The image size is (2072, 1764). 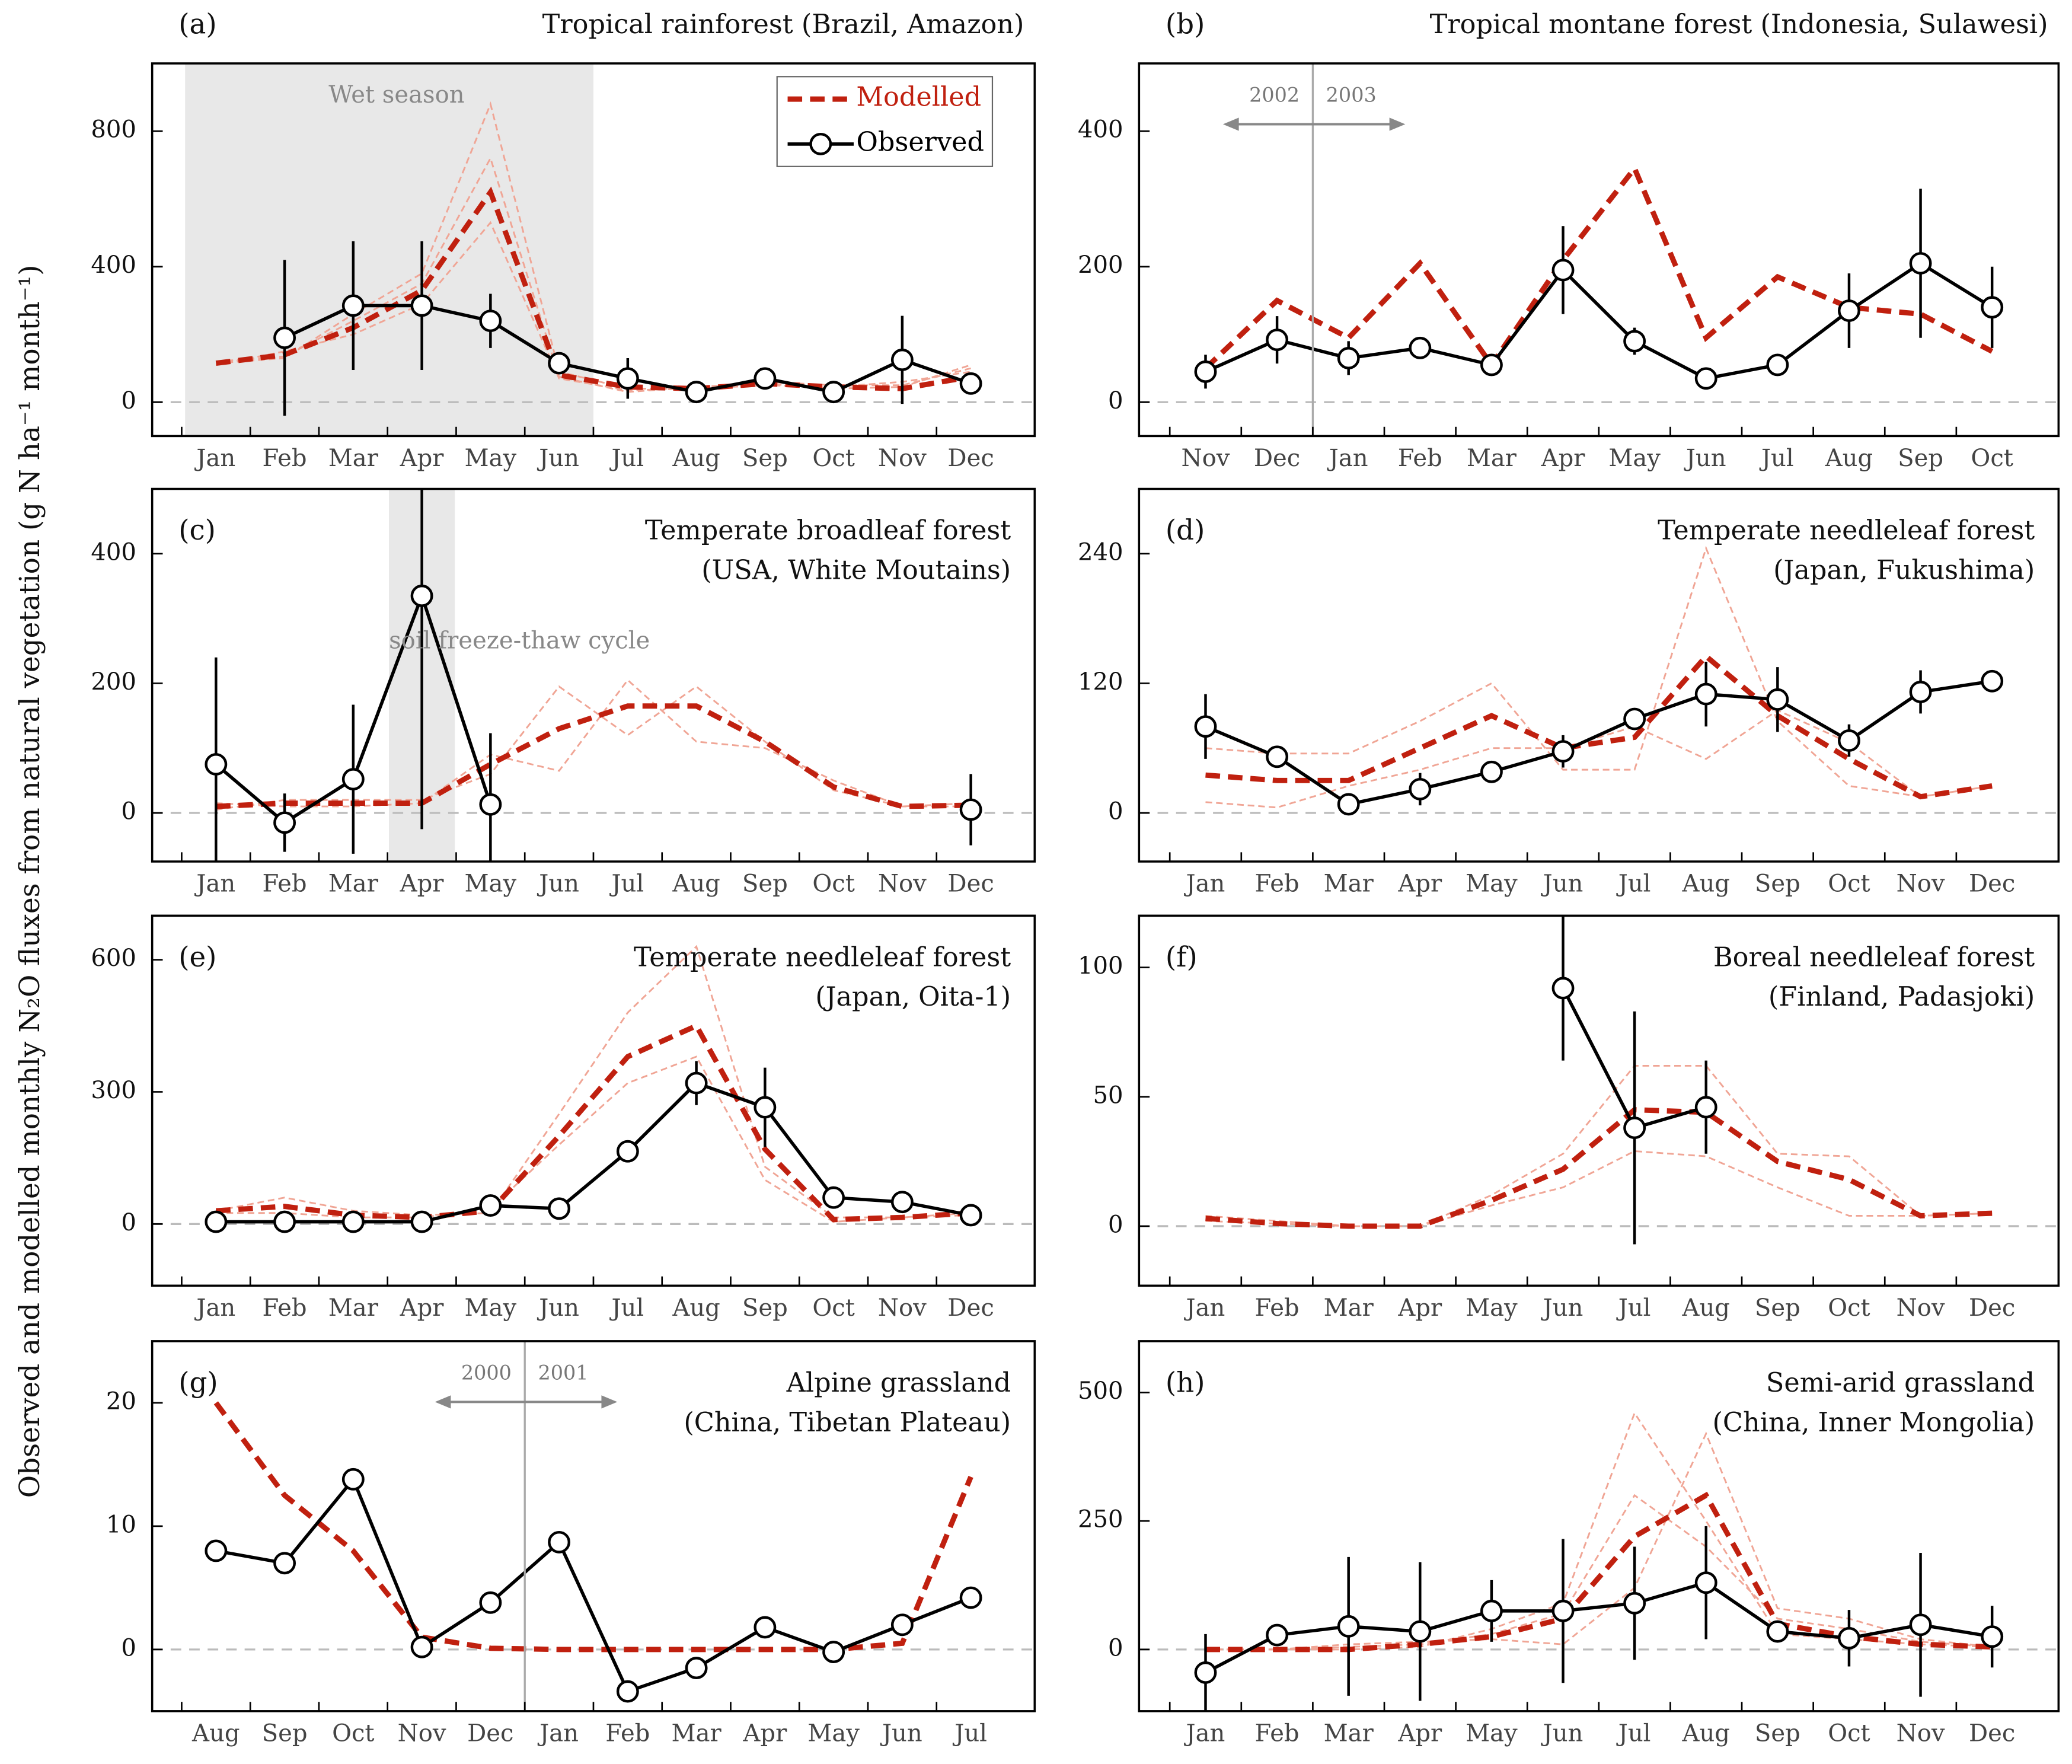 What do you see at coordinates (1100, 1519) in the screenshot?
I see `y-tick-label: 250` at bounding box center [1100, 1519].